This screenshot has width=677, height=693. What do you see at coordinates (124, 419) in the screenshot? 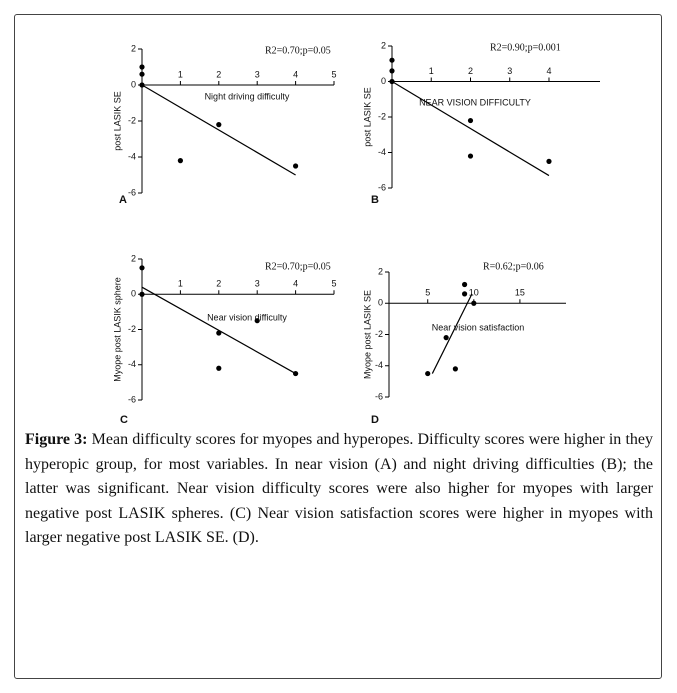
I see `panel-label: C` at bounding box center [124, 419].